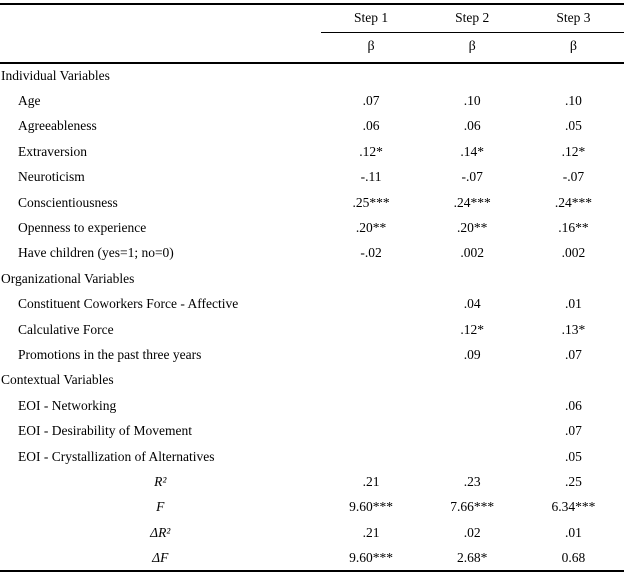 The image size is (624, 577). What do you see at coordinates (57, 126) in the screenshot?
I see `row-label: Agreeableness` at bounding box center [57, 126].